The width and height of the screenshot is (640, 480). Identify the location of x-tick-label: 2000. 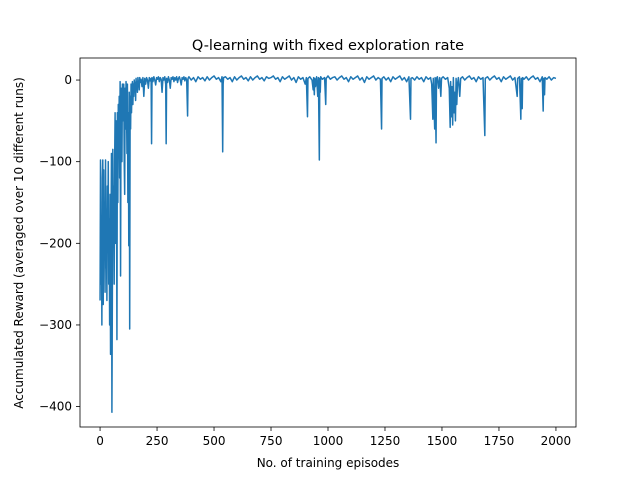
(556, 441).